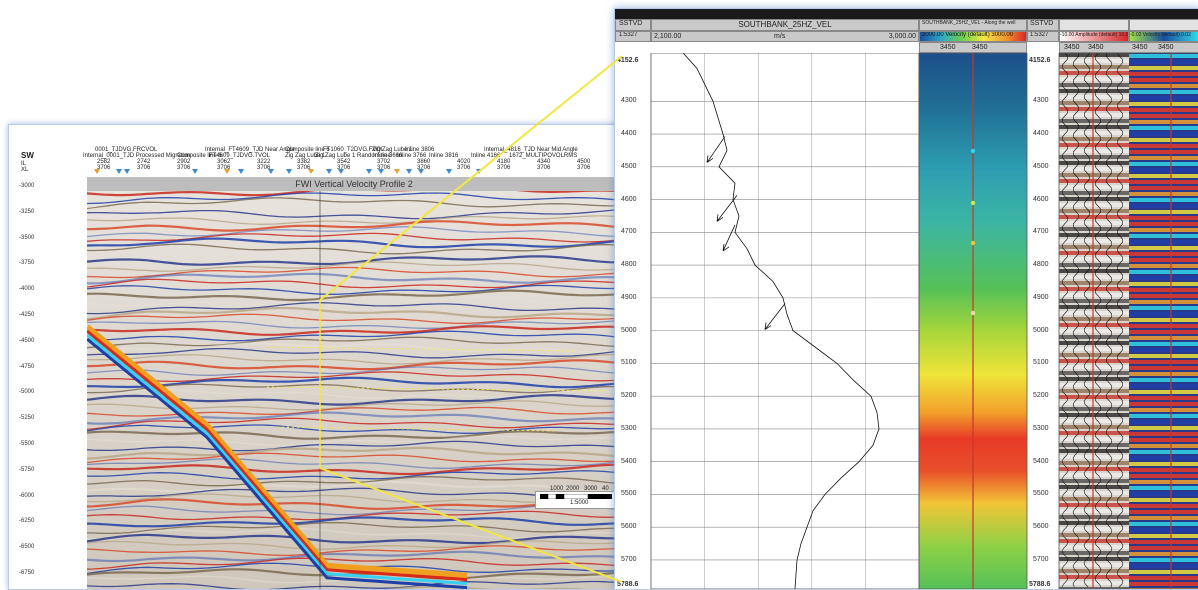 This screenshot has height=590, width=1198. What do you see at coordinates (27, 263) in the screenshot?
I see `depth-tick: -3750` at bounding box center [27, 263].